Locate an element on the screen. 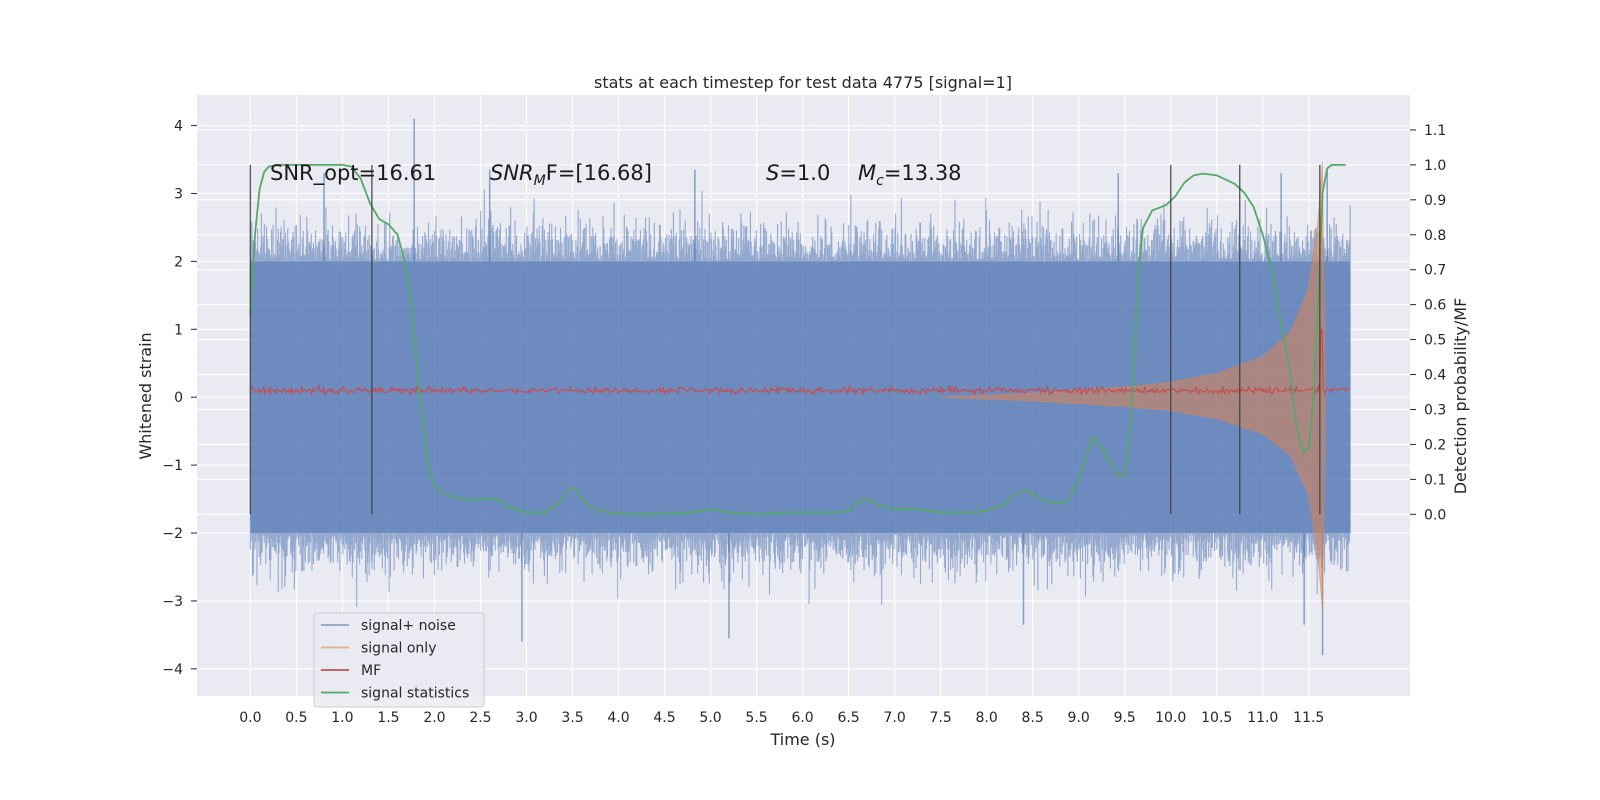 This screenshot has height=800, width=1600. y-right-tick-label: 1.0 is located at coordinates (1435, 166).